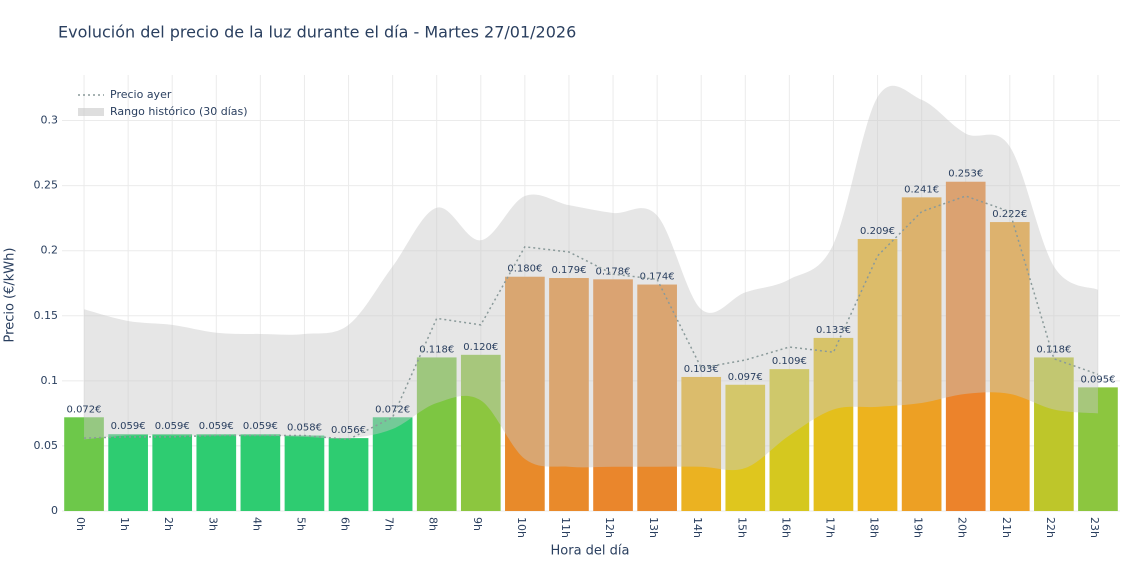 The width and height of the screenshot is (1140, 574). What do you see at coordinates (568, 270) in the screenshot?
I see `value-label: 0.179€` at bounding box center [568, 270].